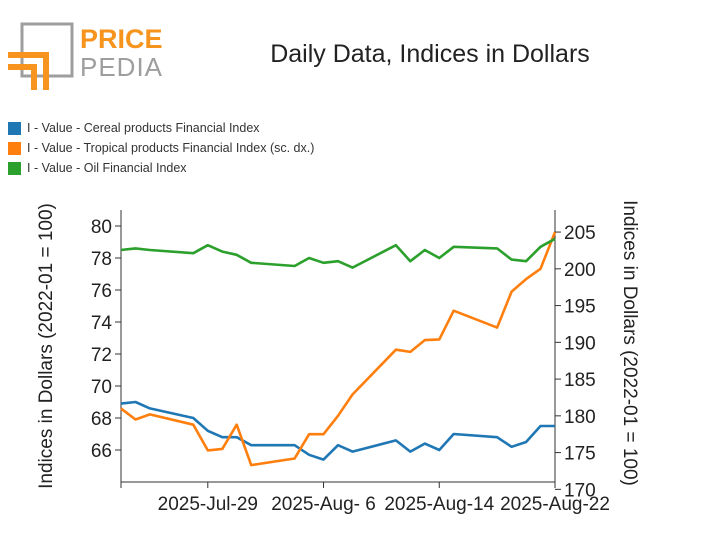 This screenshot has width=712, height=555. What do you see at coordinates (580, 233) in the screenshot?
I see `y-tick-label-right: 205` at bounding box center [580, 233].